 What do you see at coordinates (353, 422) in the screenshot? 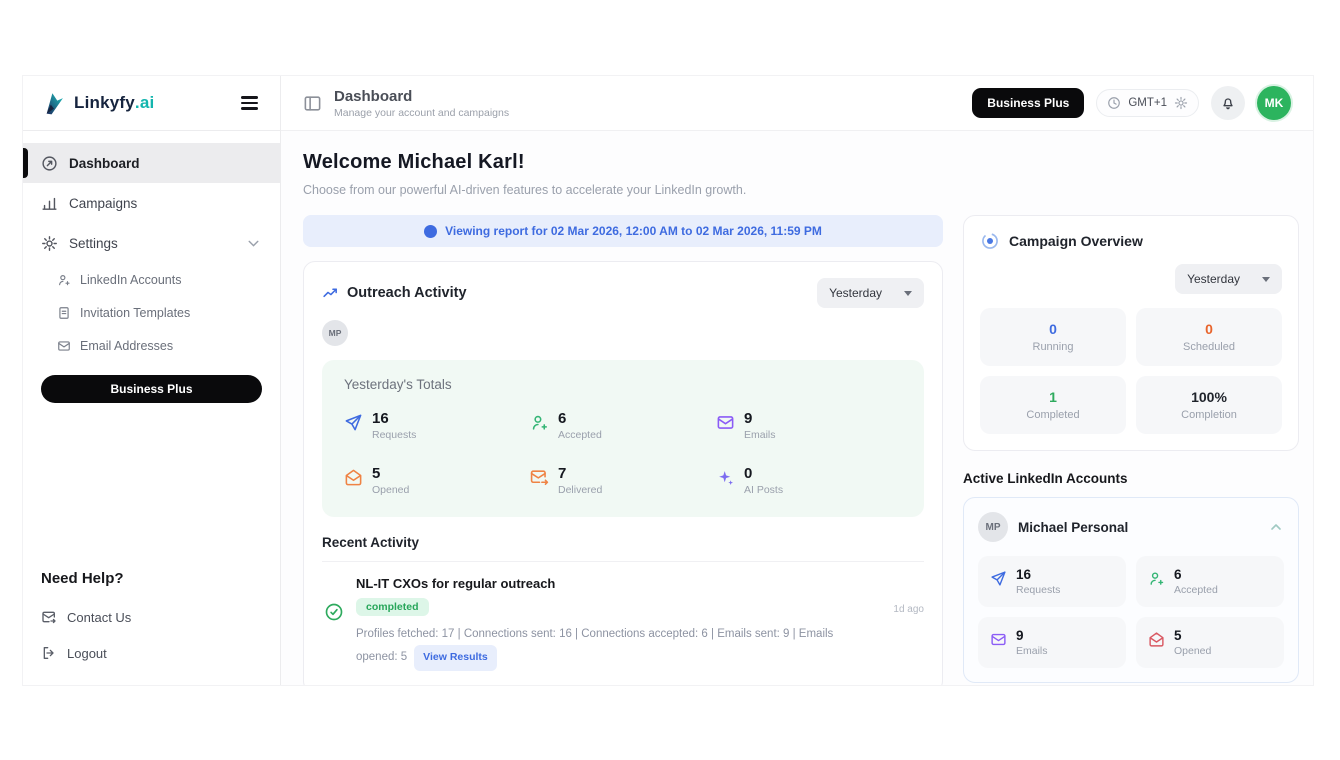
I see `paper-plane-icon` at bounding box center [353, 422].